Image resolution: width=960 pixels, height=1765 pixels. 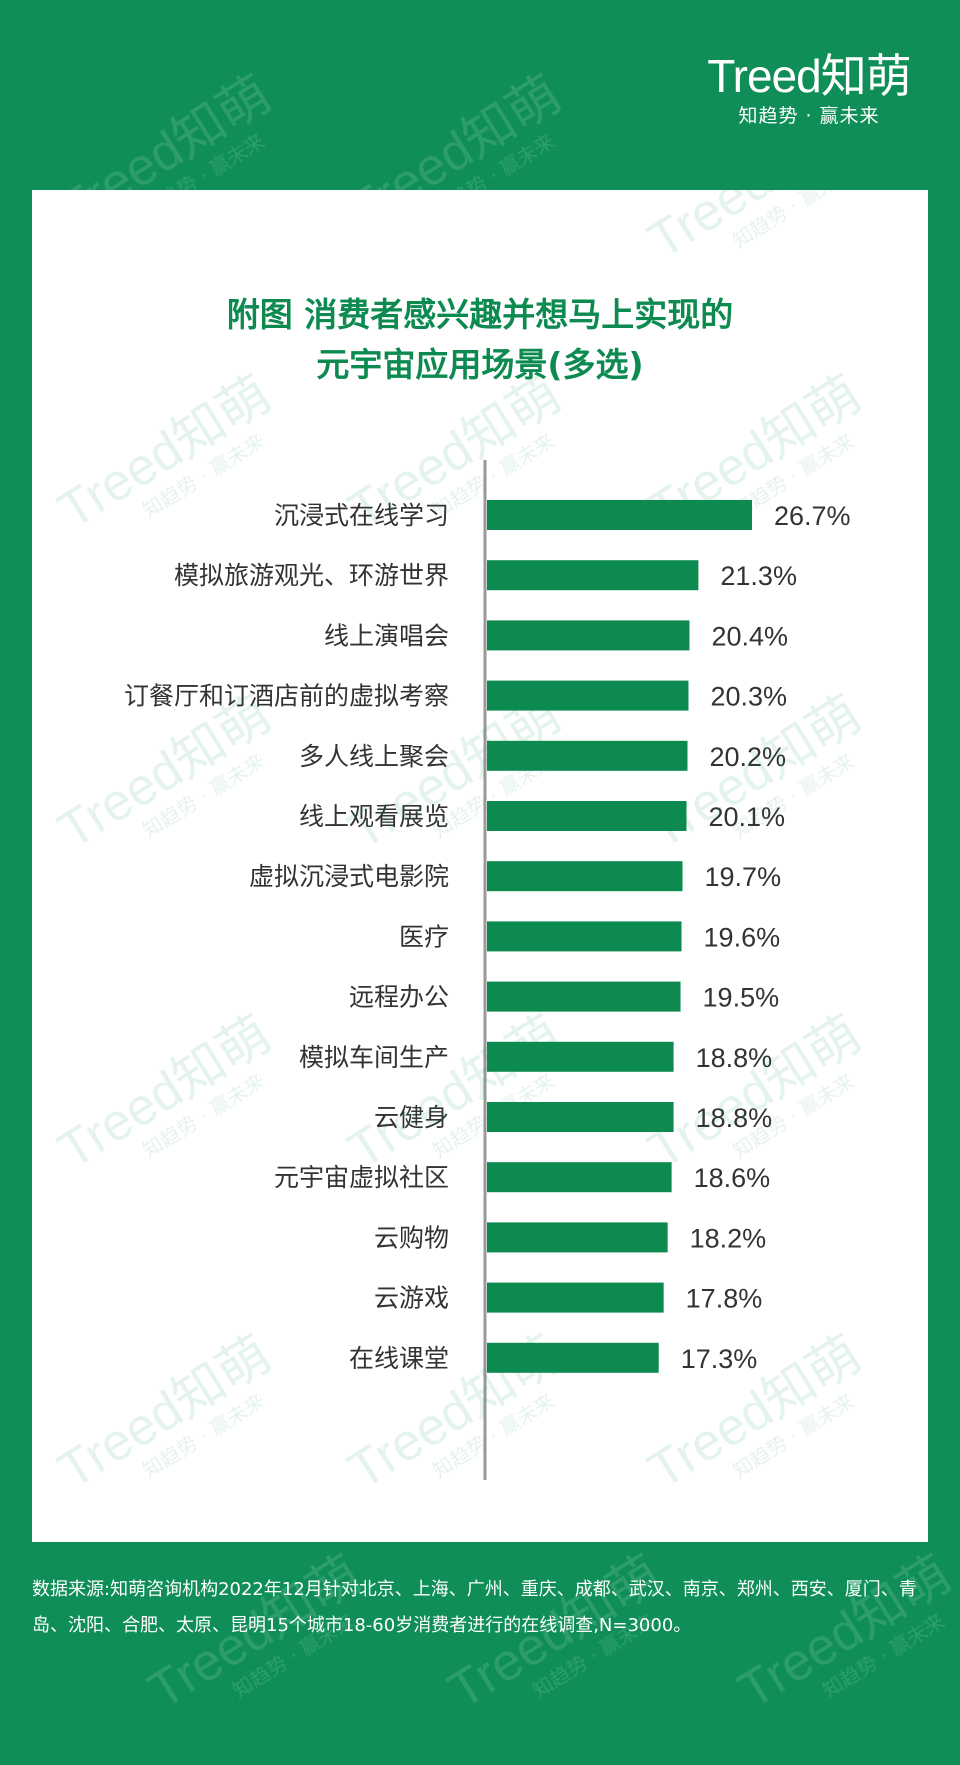 I want to click on value-label: 20.3%, so click(x=748, y=697).